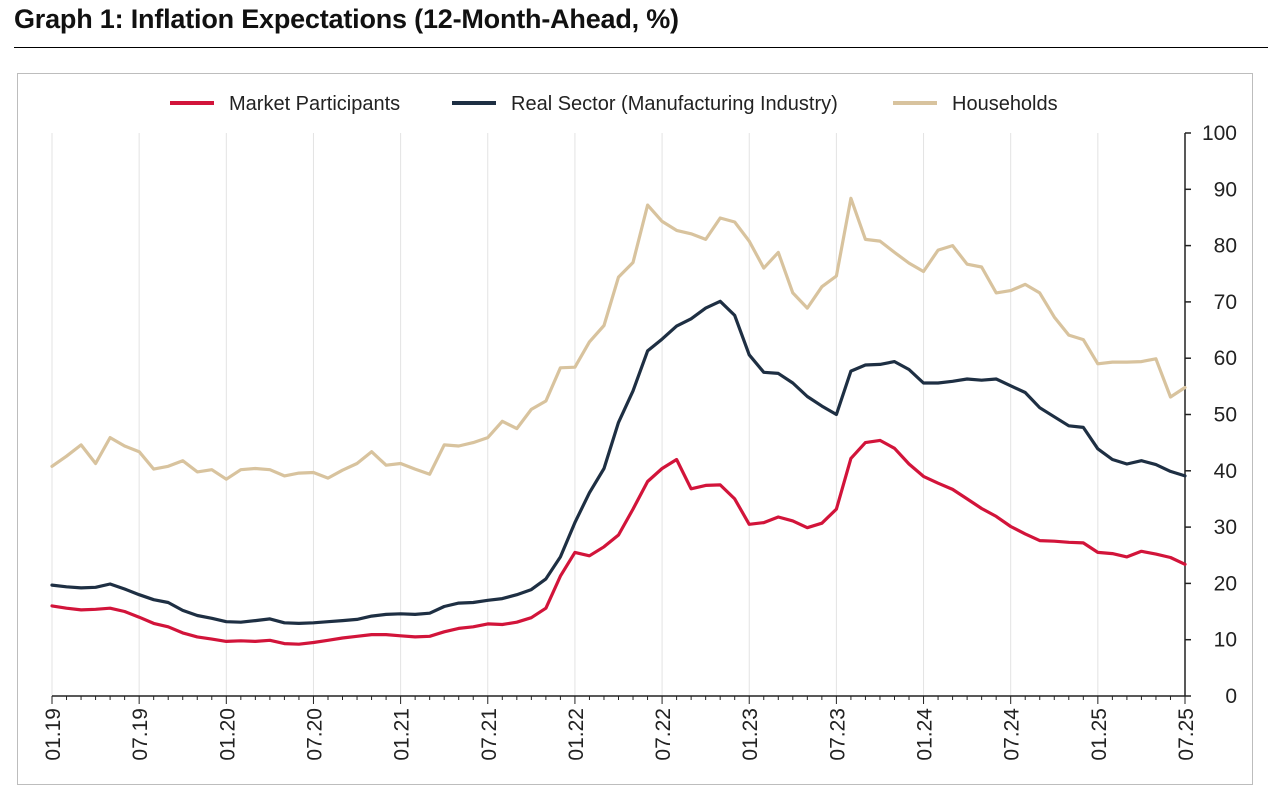  Describe the element at coordinates (641, 47) in the screenshot. I see `title-divider` at that location.